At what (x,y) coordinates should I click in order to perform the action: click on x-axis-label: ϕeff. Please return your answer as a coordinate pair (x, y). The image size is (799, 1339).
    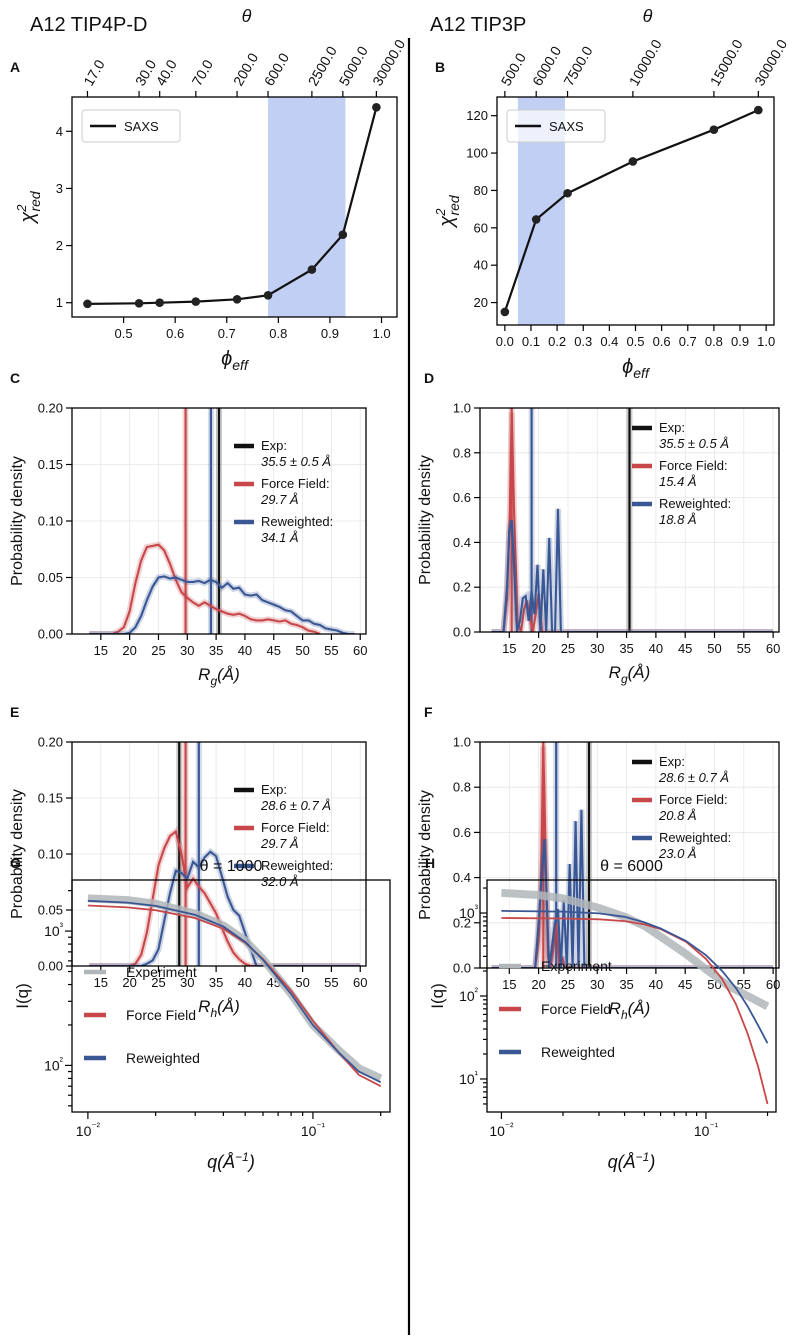
    Looking at the image, I should click on (636, 368).